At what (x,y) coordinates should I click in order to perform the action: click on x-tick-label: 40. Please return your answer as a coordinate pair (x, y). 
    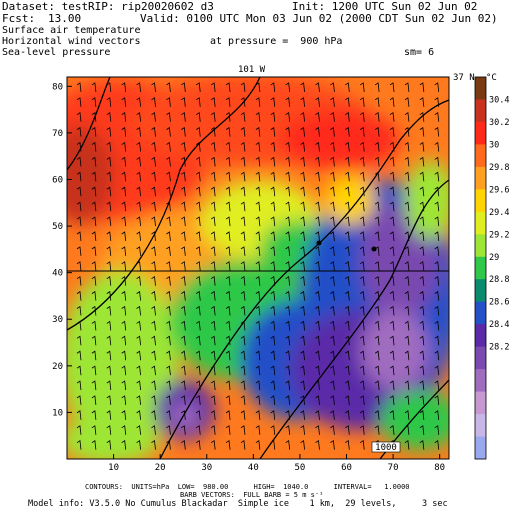
    Looking at the image, I should click on (253, 468).